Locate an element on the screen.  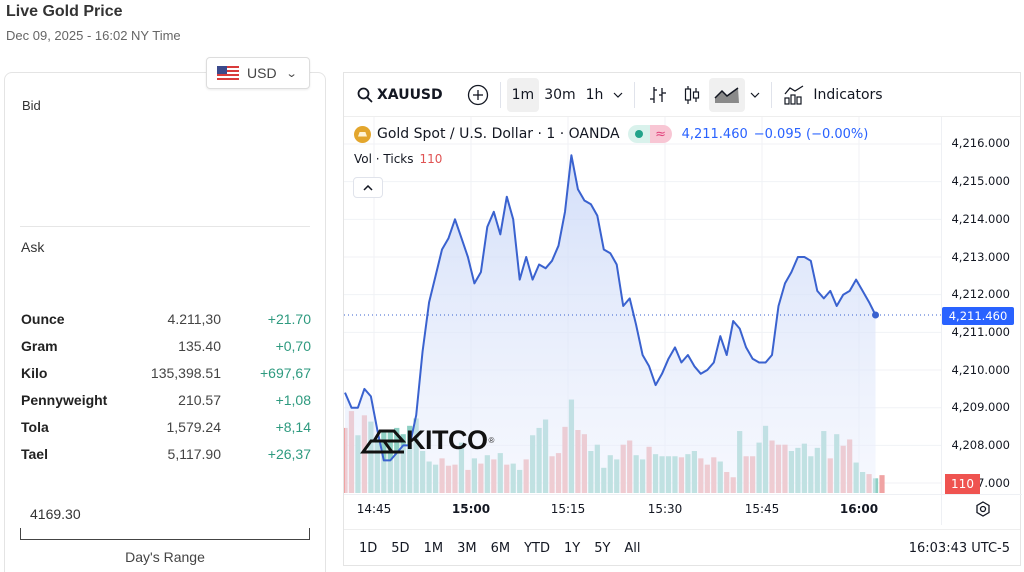
interval-dropdown is located at coordinates (618, 95).